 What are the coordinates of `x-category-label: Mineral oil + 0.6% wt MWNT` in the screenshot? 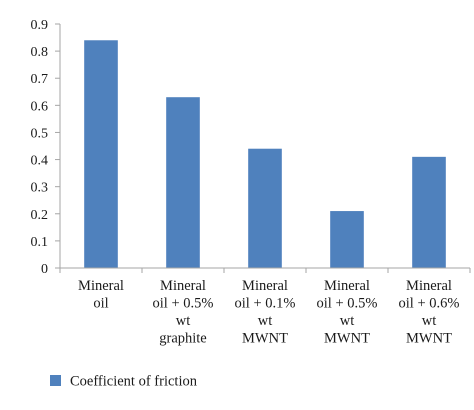 It's located at (429, 312).